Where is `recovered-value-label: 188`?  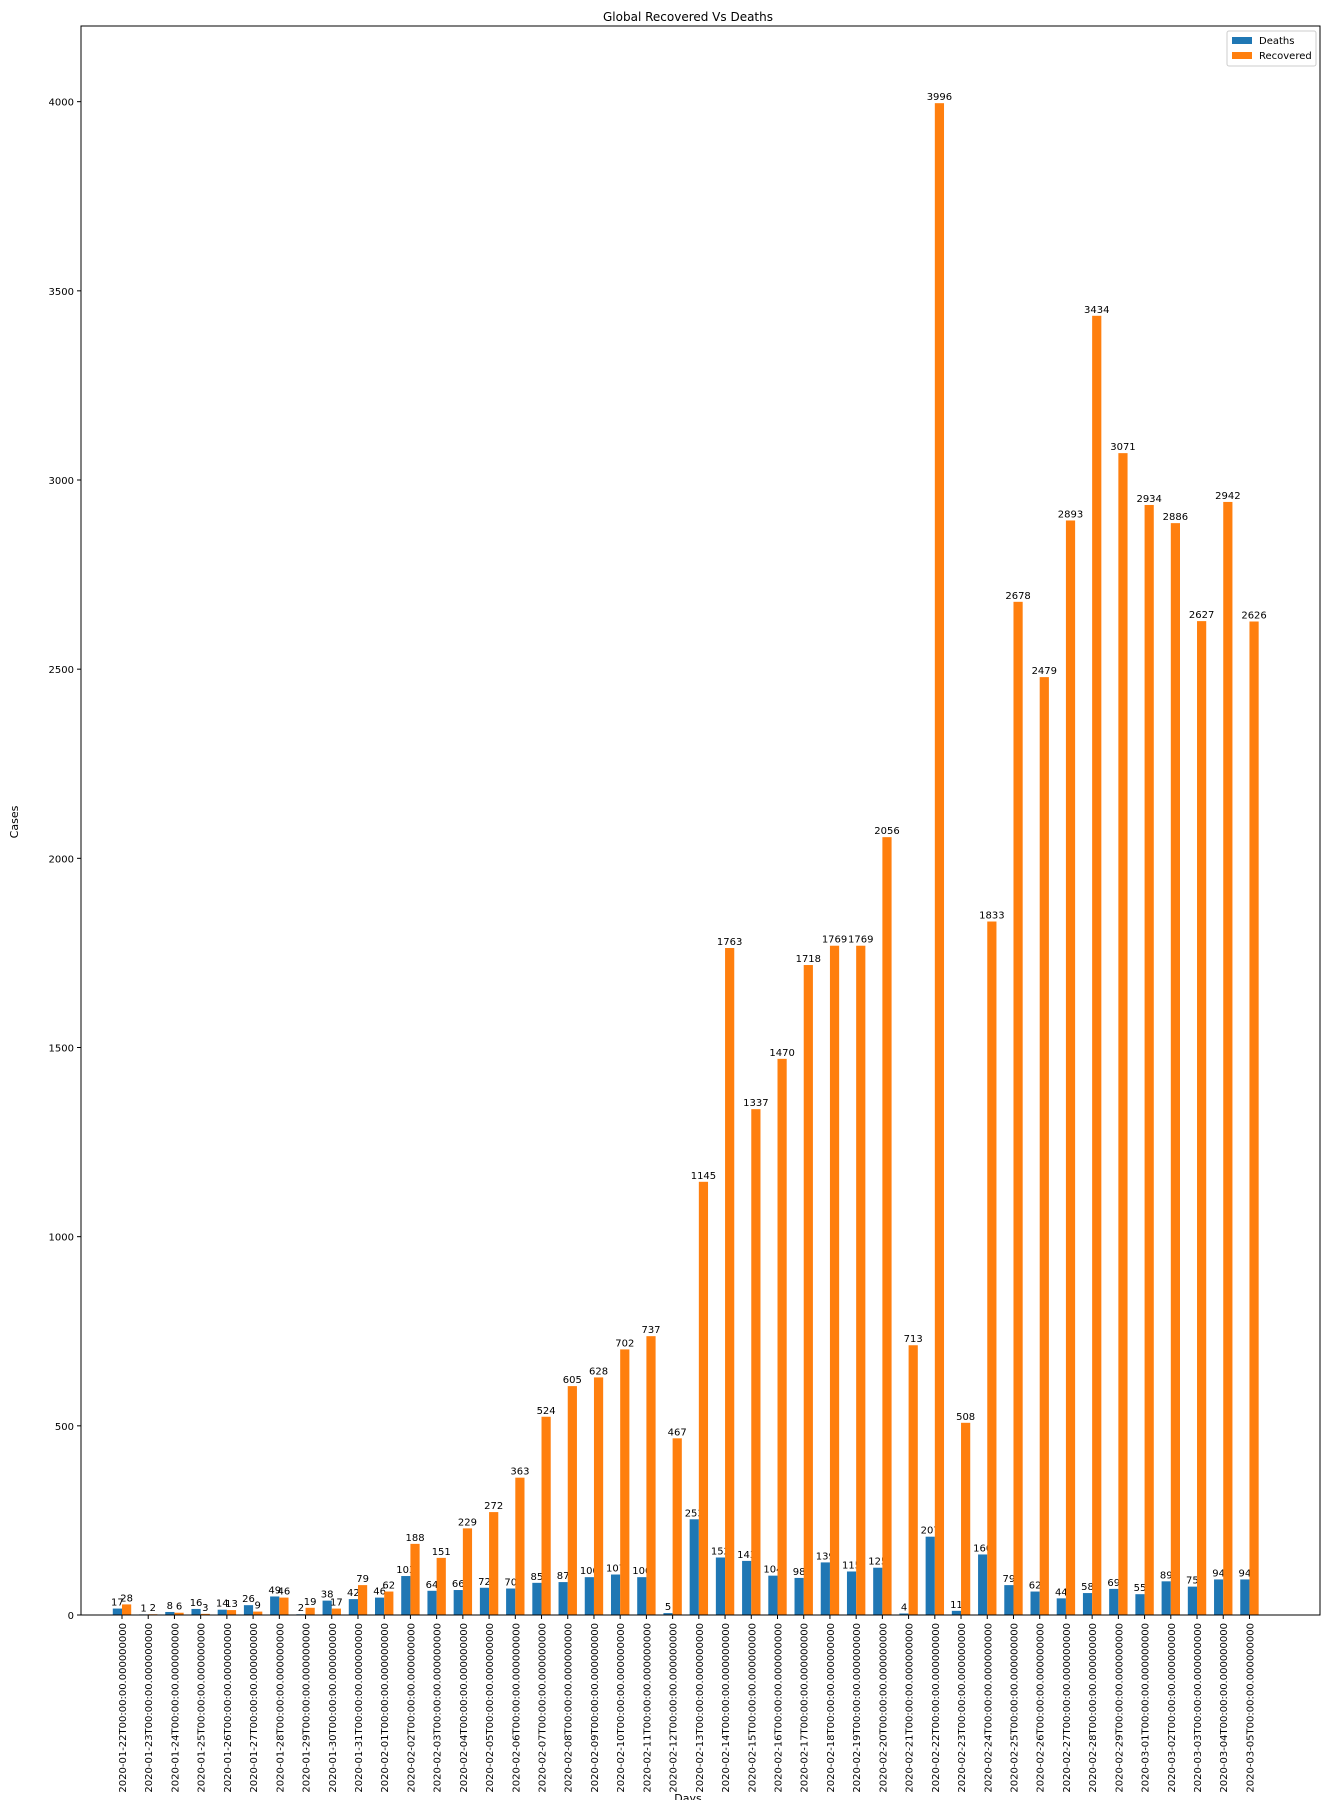
recovered-value-label: 188 is located at coordinates (414, 1538).